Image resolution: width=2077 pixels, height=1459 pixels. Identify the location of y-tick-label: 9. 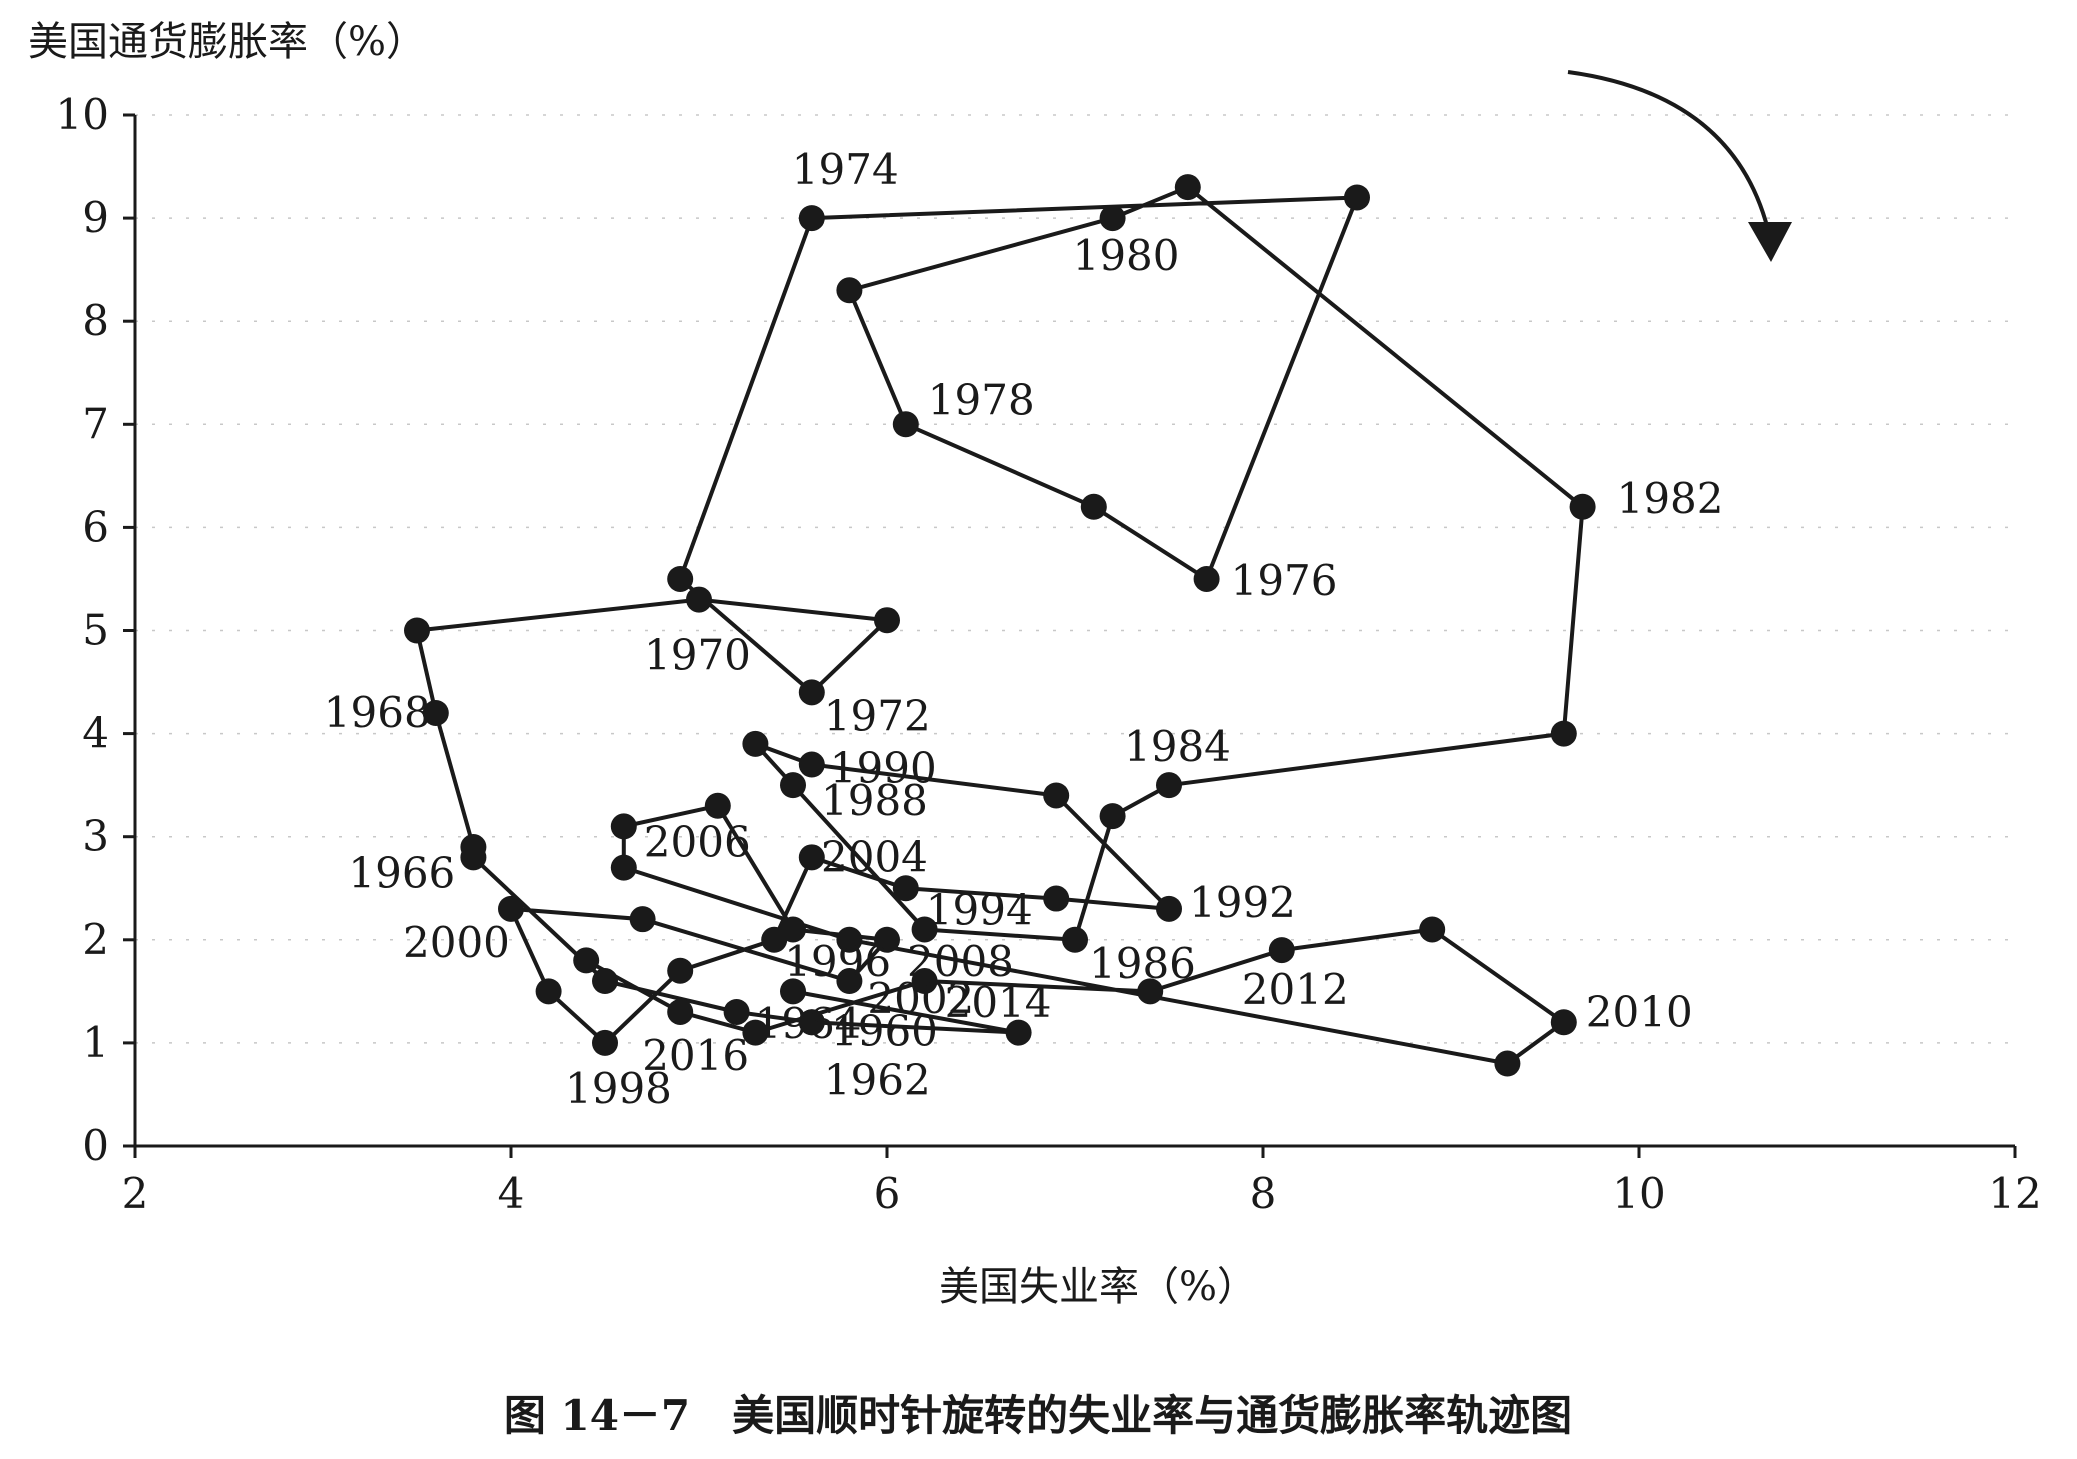
(95, 217).